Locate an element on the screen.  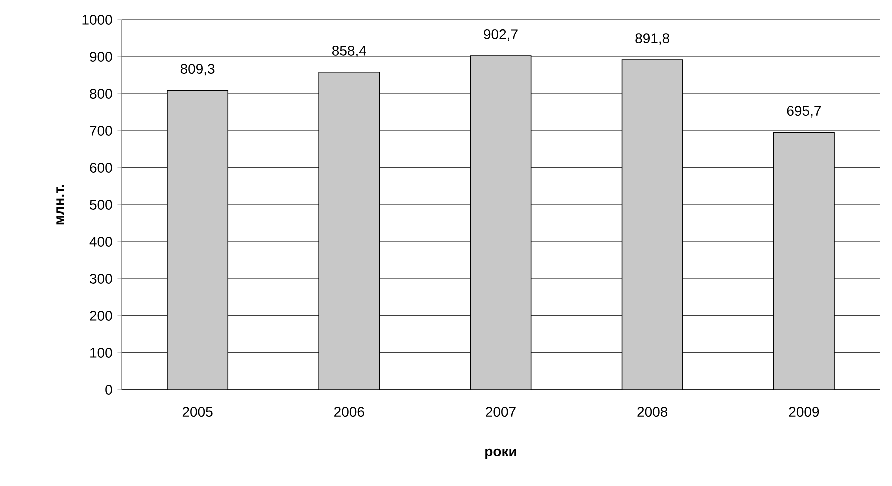
y-tick-label: 300 is located at coordinates (101, 279).